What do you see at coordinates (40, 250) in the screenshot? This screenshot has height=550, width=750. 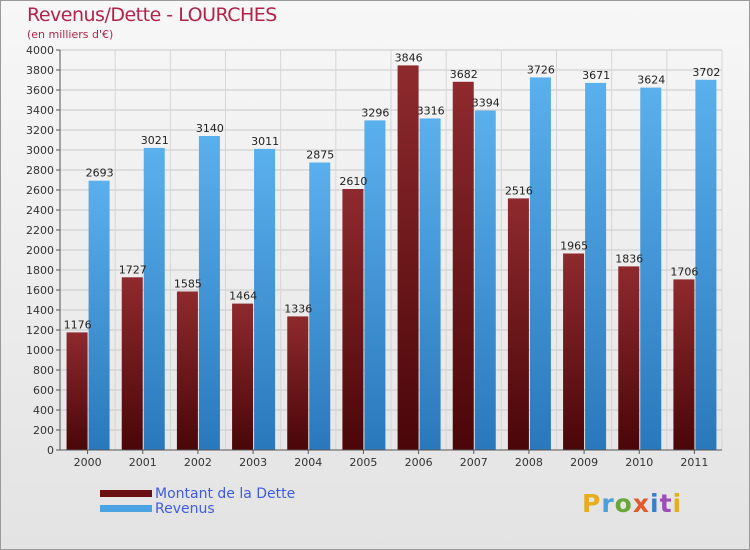 I see `y-tick-label: 2000` at bounding box center [40, 250].